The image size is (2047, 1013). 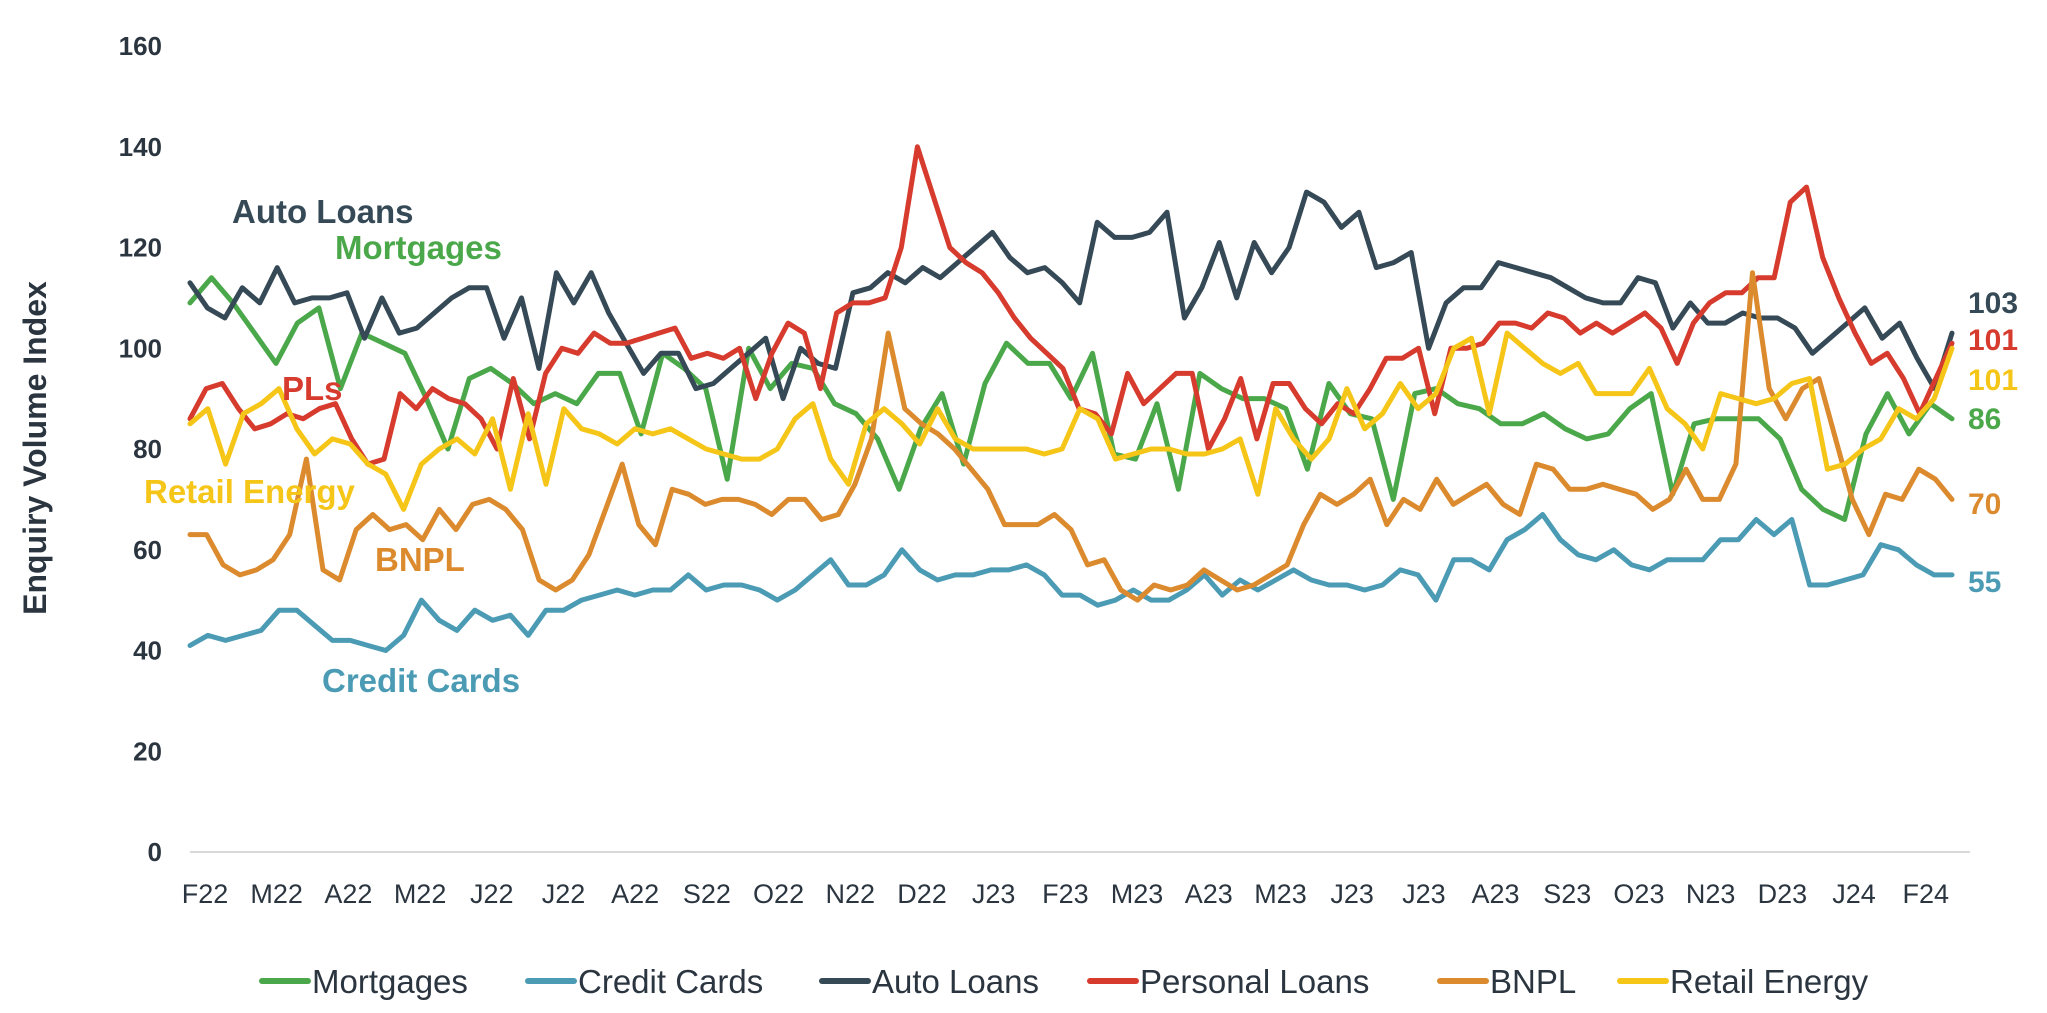 I want to click on y-axis: 0 20 40 60 80 100 120 140 160, so click(x=140, y=449).